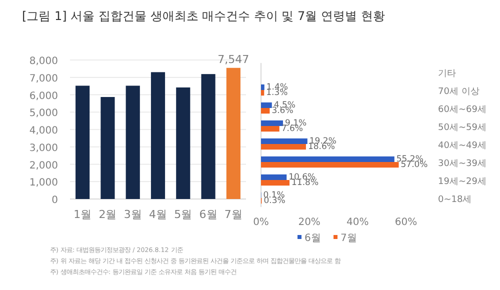  What do you see at coordinates (234, 59) in the screenshot?
I see `data-label: 7,547` at bounding box center [234, 59].